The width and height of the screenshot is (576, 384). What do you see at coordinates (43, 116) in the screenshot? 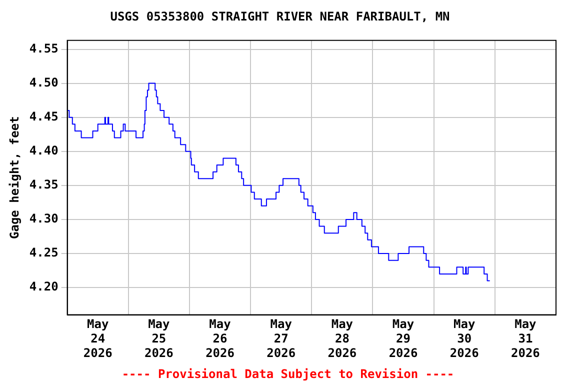
I see `y-tick-label: 4.45` at bounding box center [43, 116].